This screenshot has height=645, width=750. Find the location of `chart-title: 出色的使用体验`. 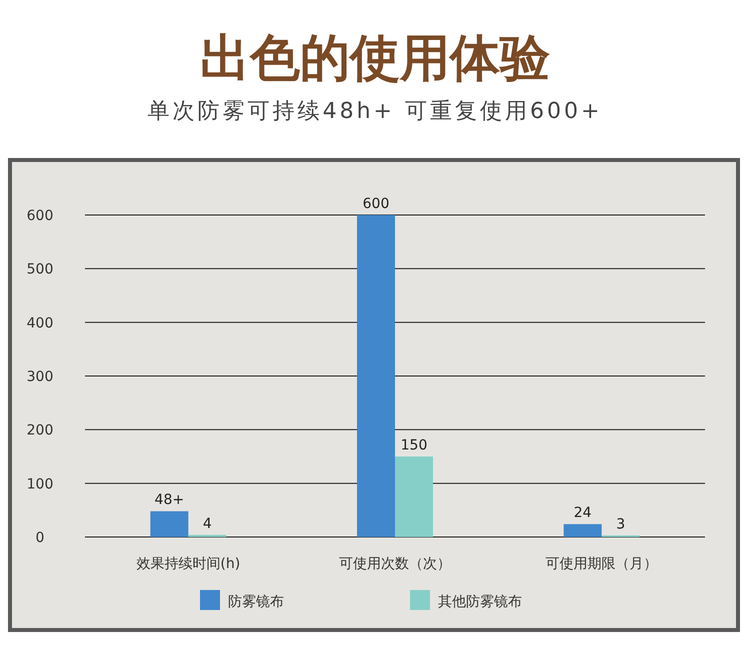

chart-title: 出色的使用体验 is located at coordinates (375, 58).